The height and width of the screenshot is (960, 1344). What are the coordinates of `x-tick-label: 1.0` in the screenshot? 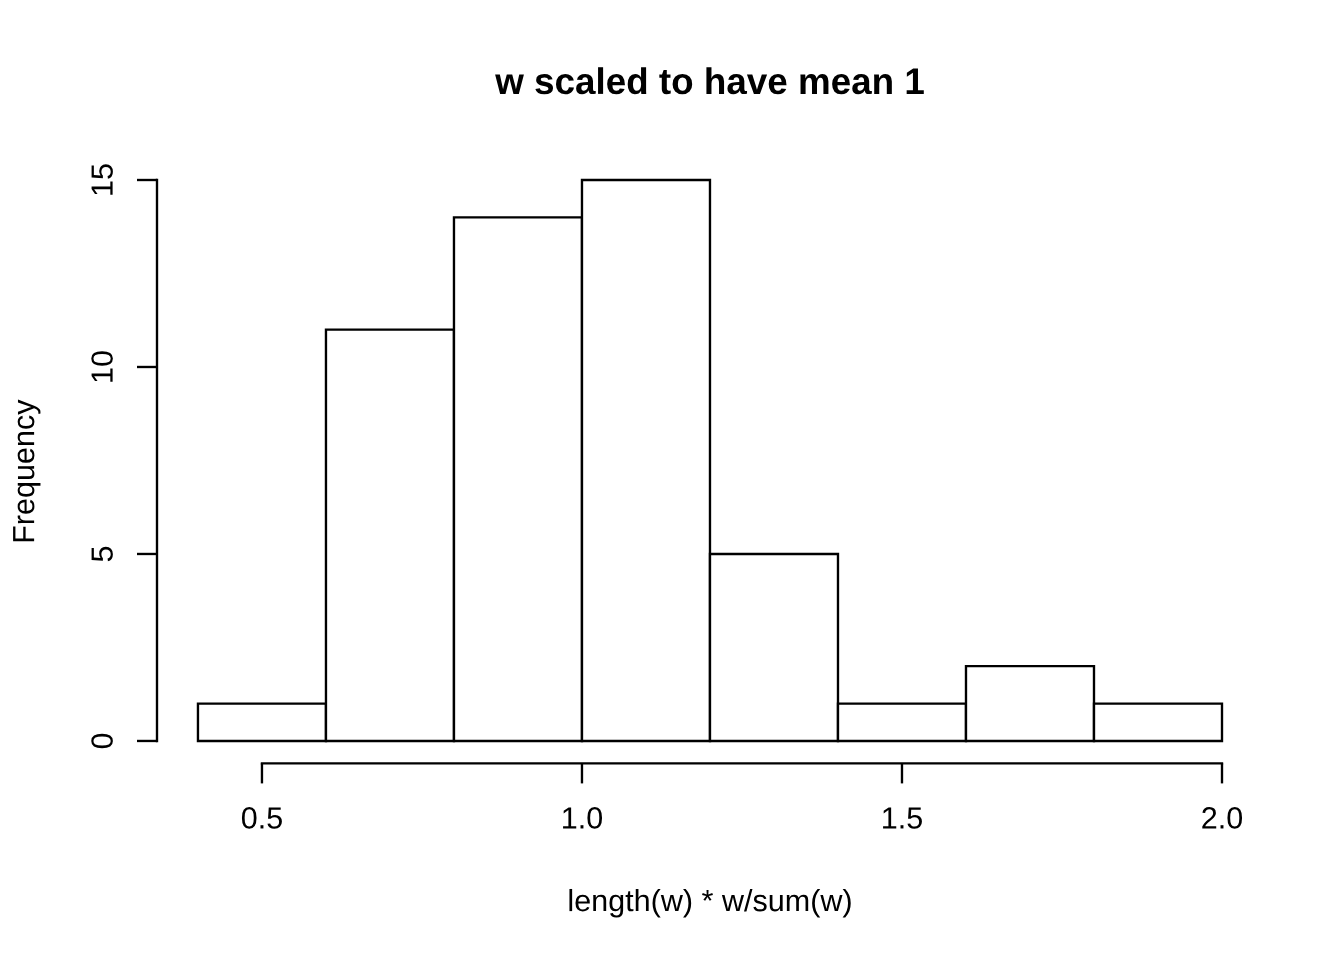 It's located at (583, 818).